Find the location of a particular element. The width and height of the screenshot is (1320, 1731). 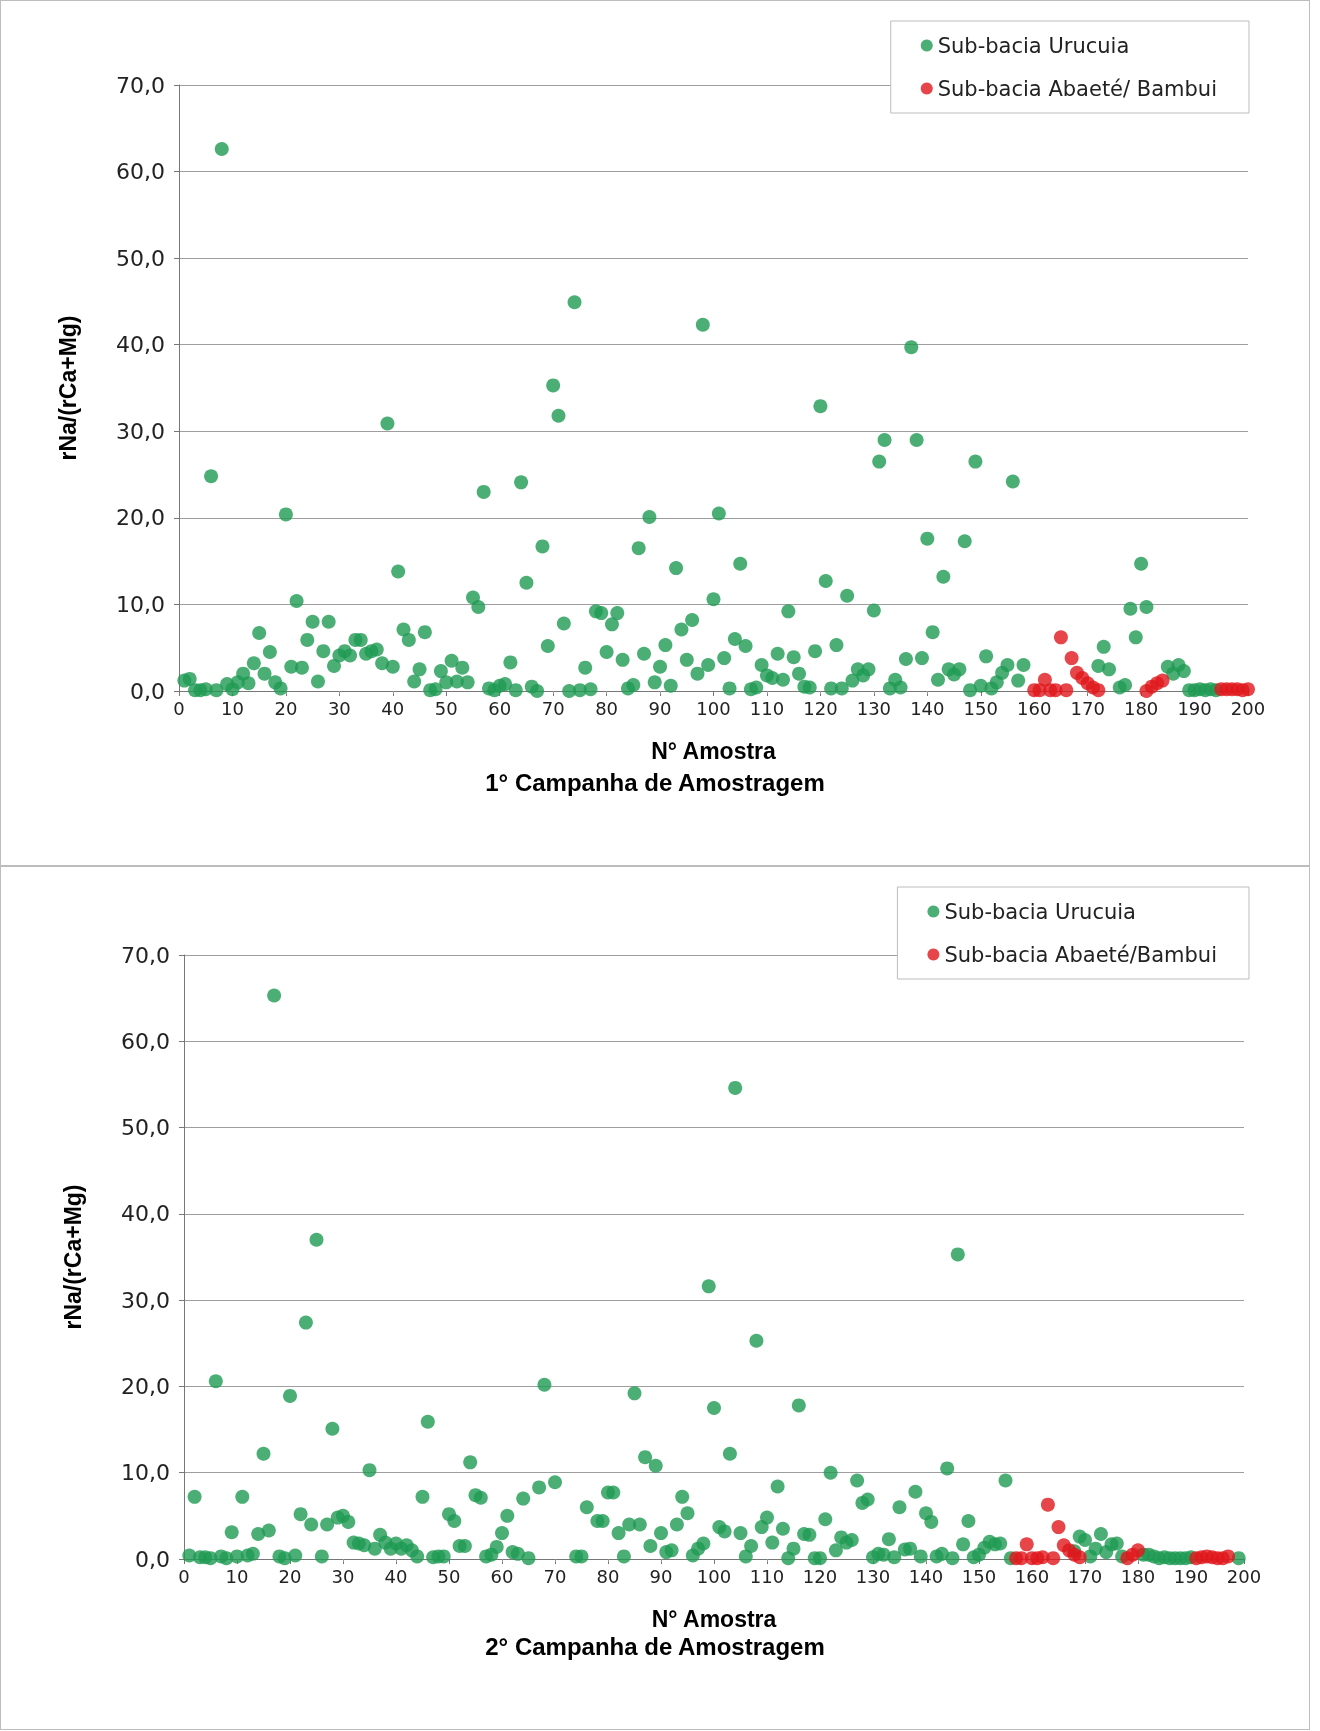

text: 1° Campanha de Amostragem is located at coordinates (655, 782).